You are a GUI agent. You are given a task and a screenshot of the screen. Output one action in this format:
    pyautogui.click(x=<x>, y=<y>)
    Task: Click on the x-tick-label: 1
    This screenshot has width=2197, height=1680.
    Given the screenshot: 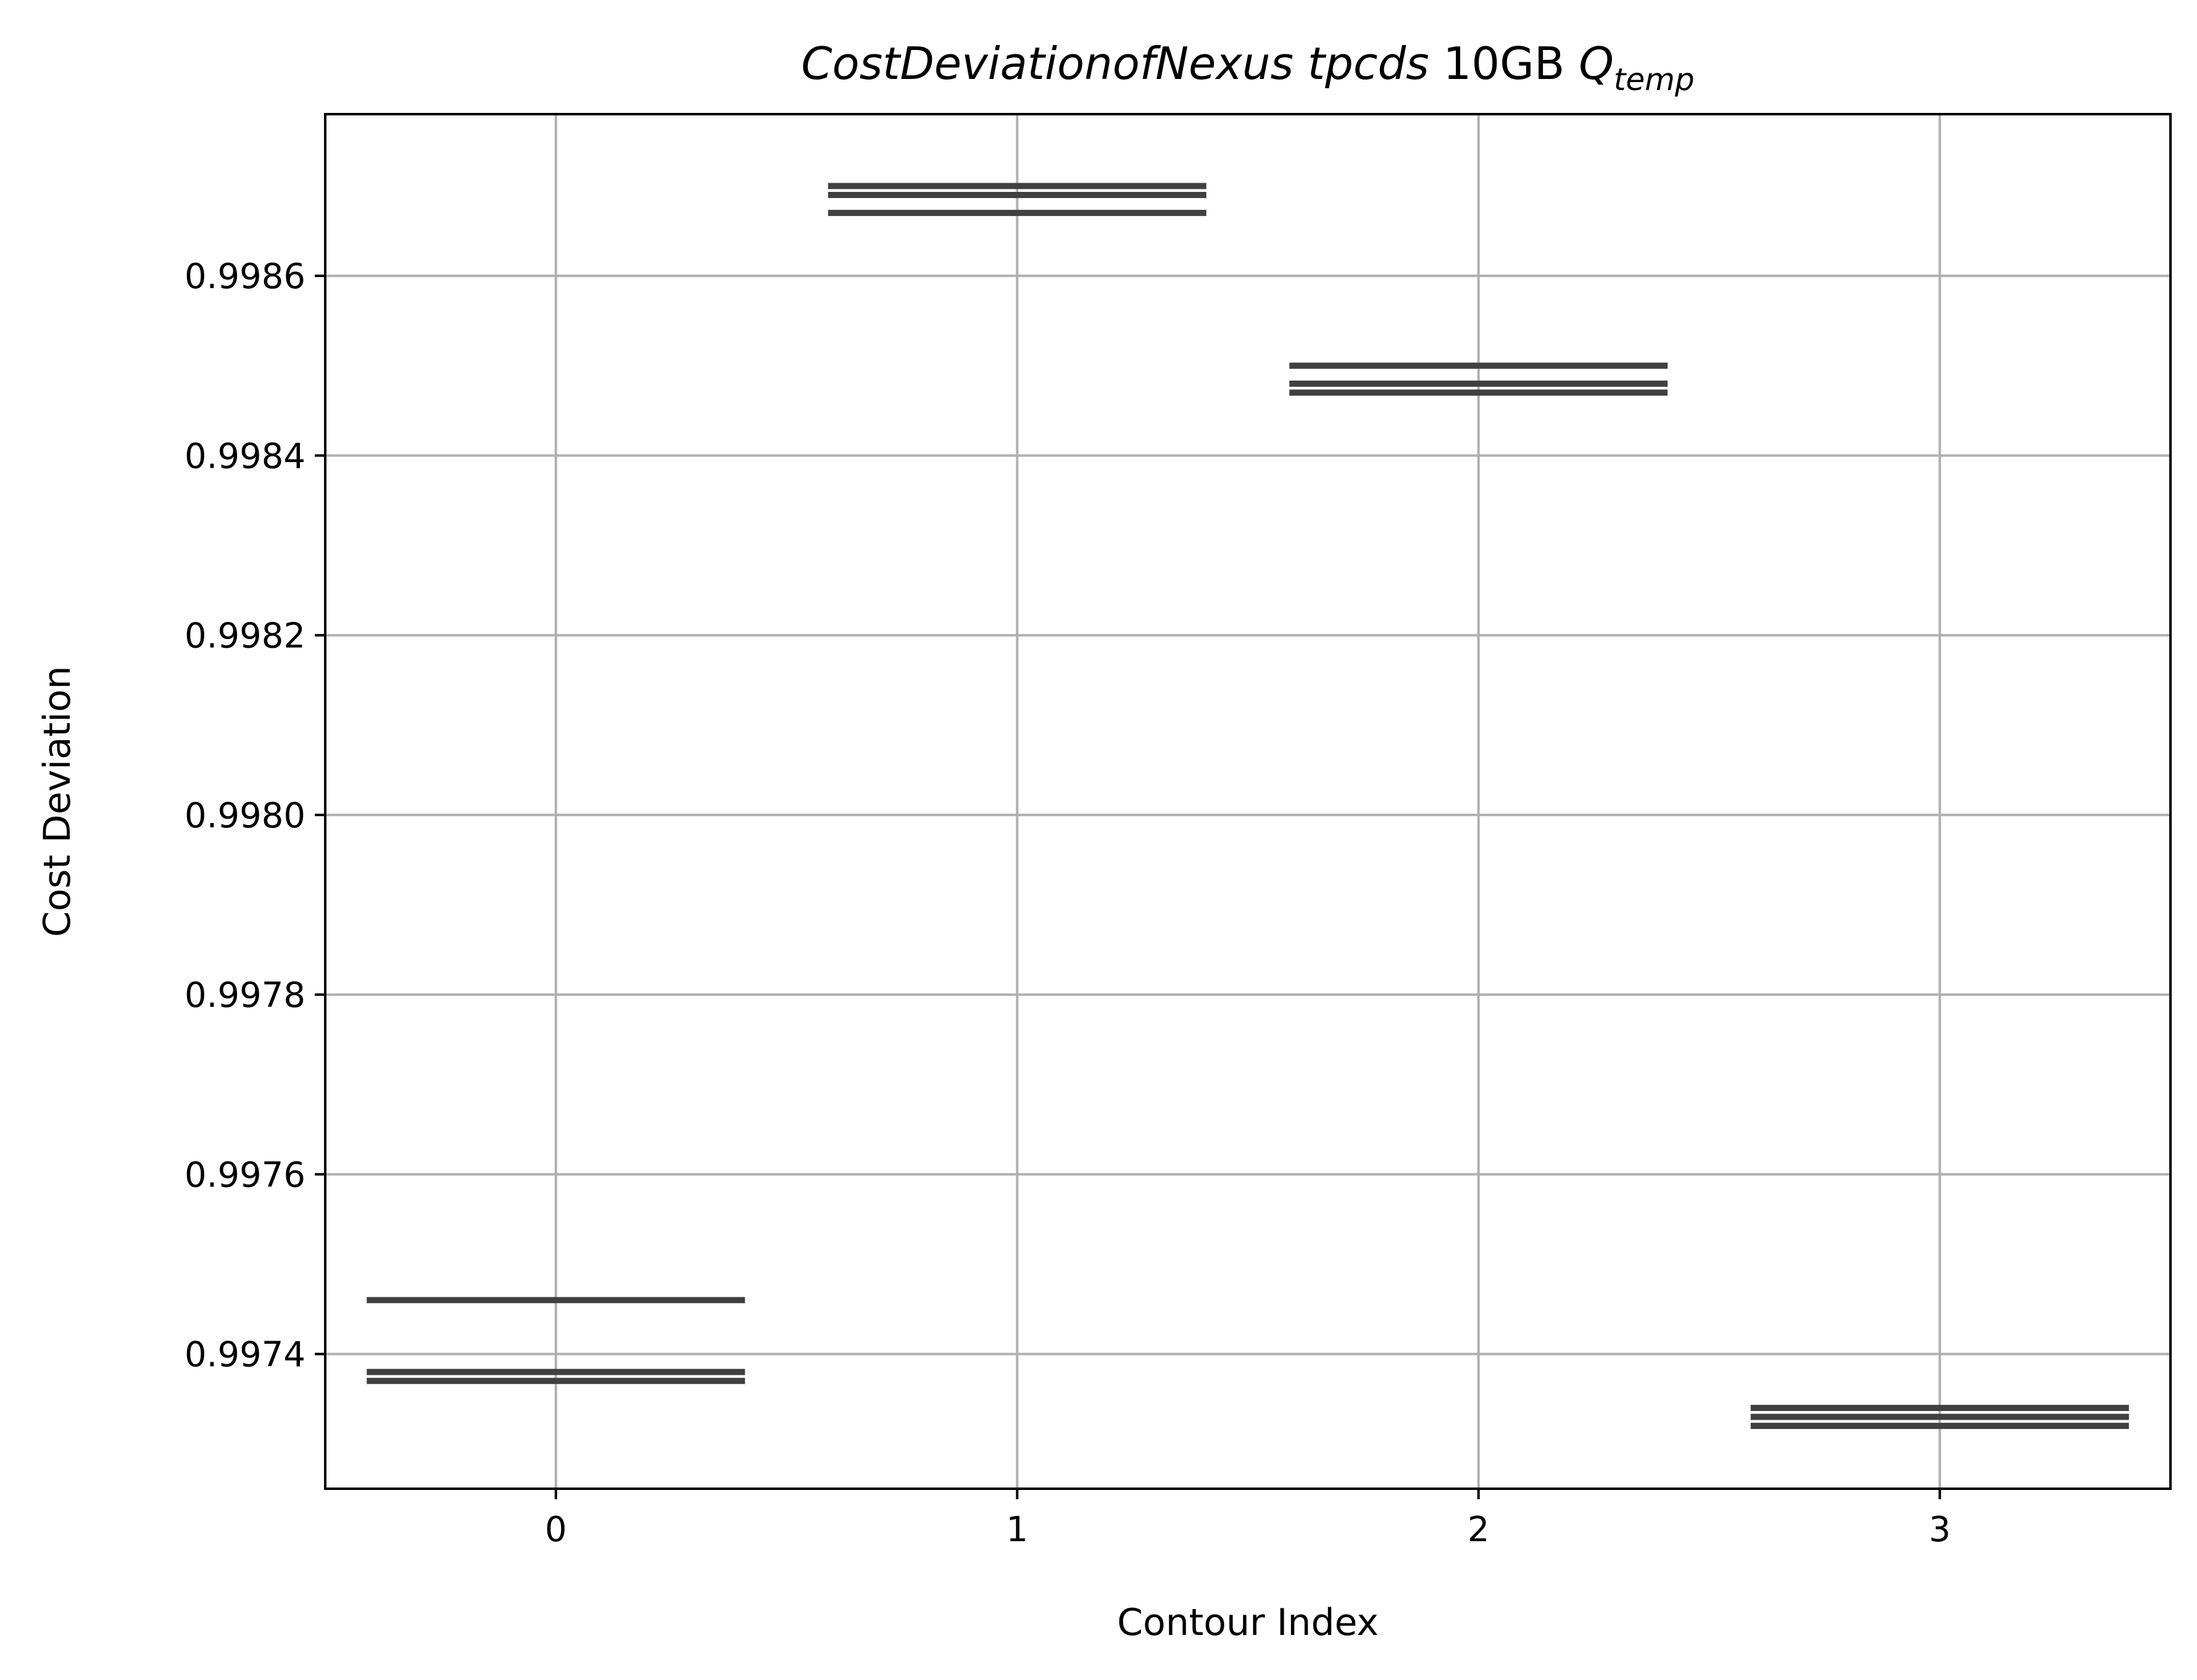 What is the action you would take?
    pyautogui.click(x=1017, y=1530)
    